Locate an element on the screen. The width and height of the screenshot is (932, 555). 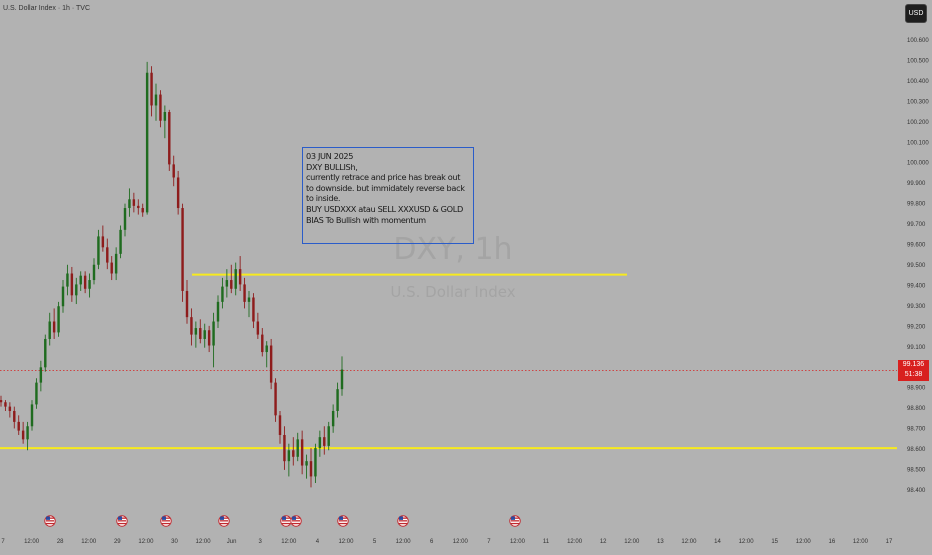
price-tick-label: 100.400 is located at coordinates (918, 82).